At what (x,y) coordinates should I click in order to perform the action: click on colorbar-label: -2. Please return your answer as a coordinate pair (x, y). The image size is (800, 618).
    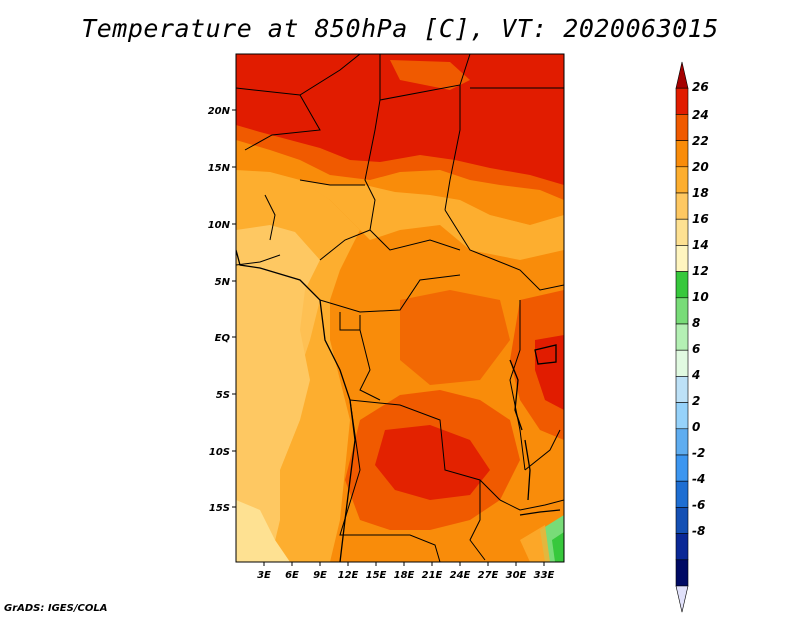
    Looking at the image, I should click on (698, 453).